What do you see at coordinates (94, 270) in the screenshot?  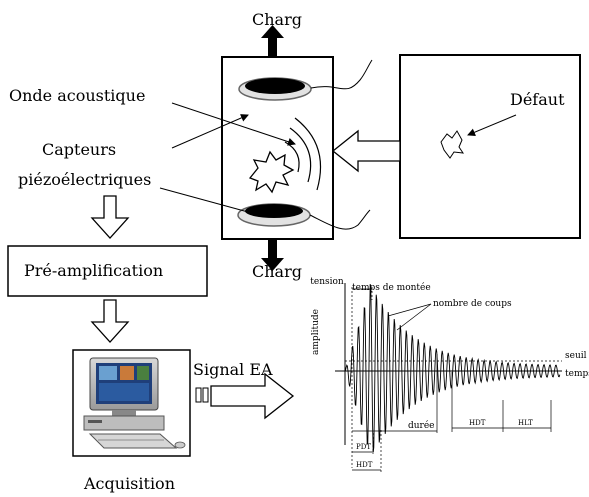 I see `preamp-label: Pré-amplification` at bounding box center [94, 270].